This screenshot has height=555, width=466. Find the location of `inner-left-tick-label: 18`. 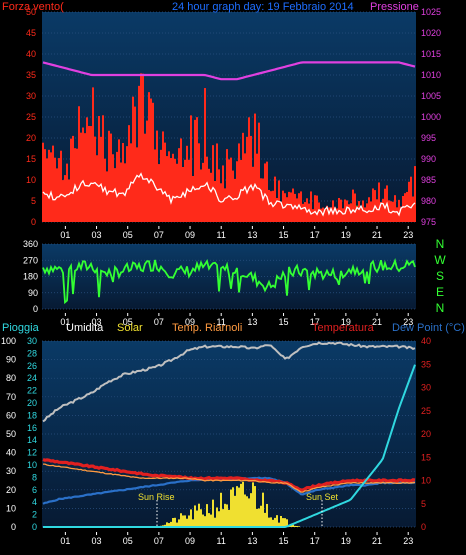

inner-left-tick-label: 18 is located at coordinates (32, 415).